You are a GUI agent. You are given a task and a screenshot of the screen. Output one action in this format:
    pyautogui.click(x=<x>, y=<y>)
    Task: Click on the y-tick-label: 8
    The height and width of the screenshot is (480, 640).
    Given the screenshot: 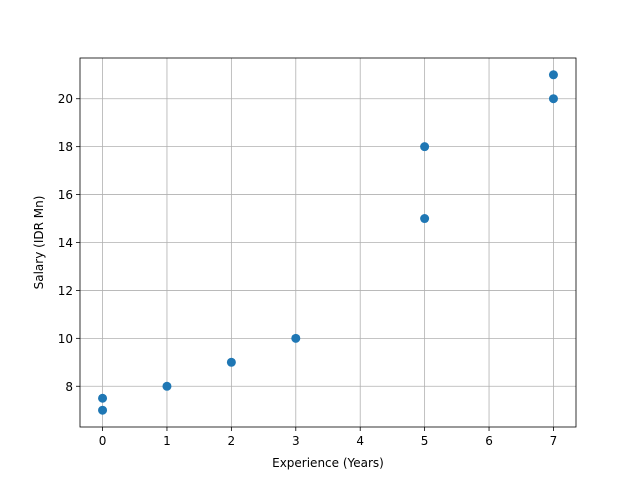 What is the action you would take?
    pyautogui.click(x=69, y=387)
    